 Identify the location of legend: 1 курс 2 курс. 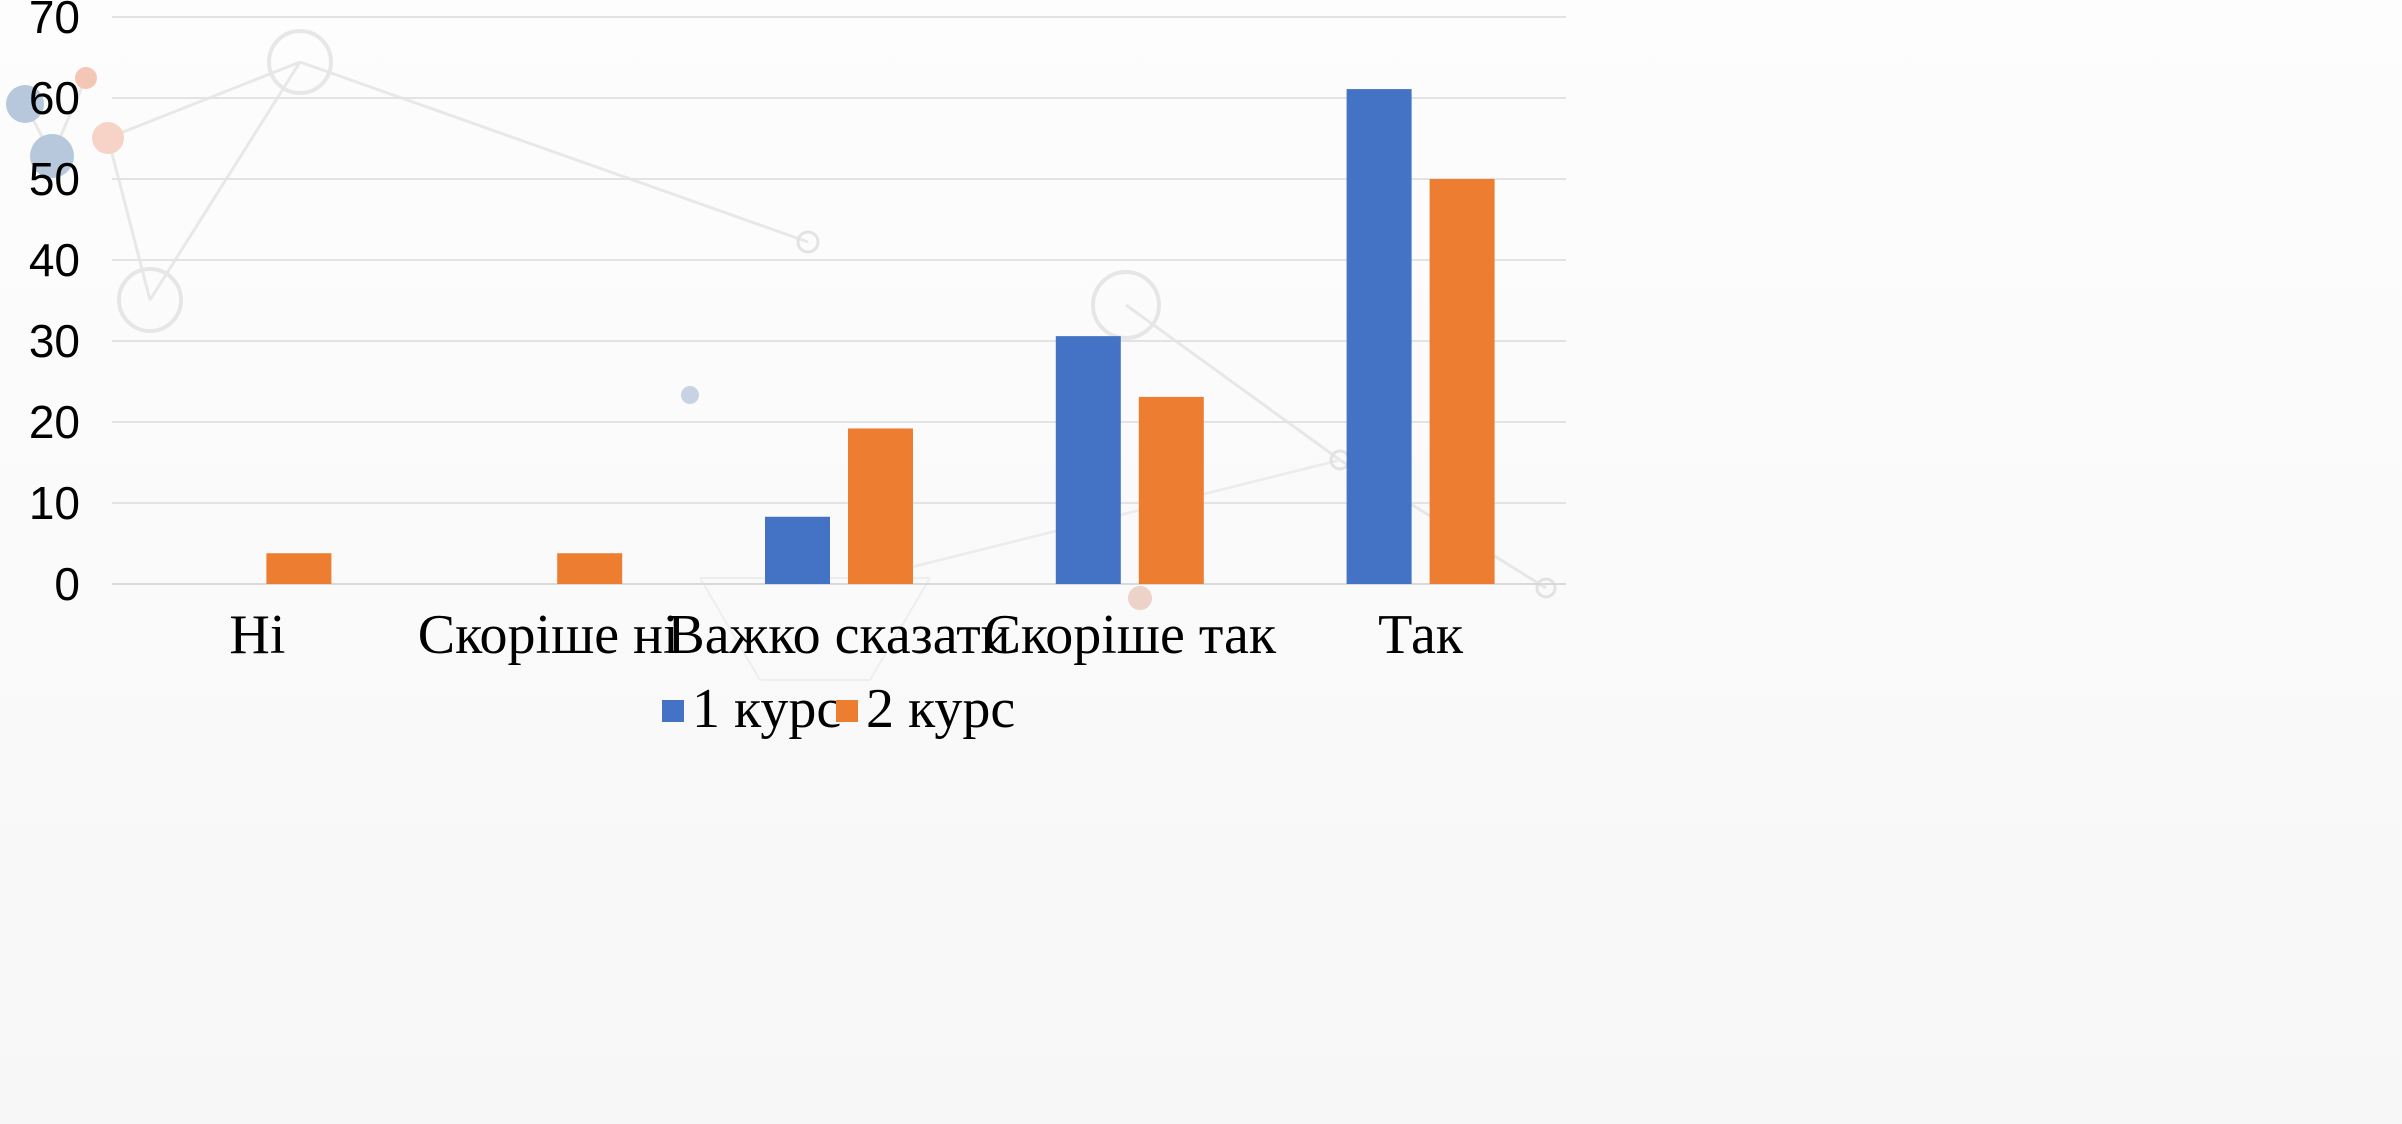
(838, 709).